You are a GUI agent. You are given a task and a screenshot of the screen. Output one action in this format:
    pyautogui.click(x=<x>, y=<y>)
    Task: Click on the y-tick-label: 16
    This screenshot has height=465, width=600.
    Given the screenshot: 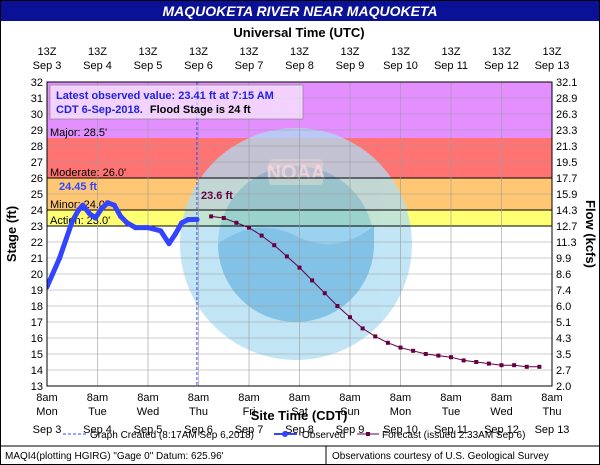 What is the action you would take?
    pyautogui.click(x=37, y=339)
    